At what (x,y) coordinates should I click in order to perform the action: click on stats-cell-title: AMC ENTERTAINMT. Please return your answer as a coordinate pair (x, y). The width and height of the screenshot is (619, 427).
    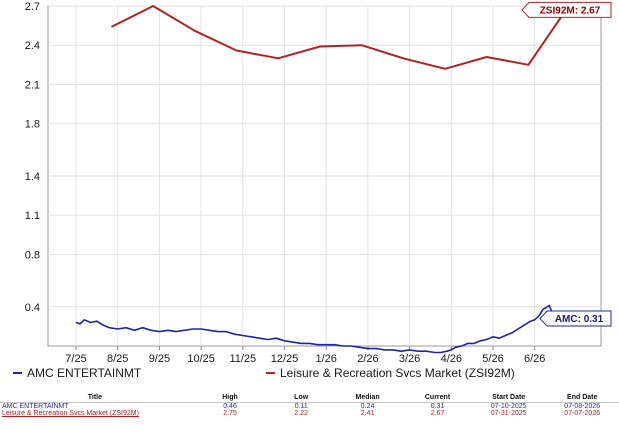
    Looking at the image, I should click on (35, 406).